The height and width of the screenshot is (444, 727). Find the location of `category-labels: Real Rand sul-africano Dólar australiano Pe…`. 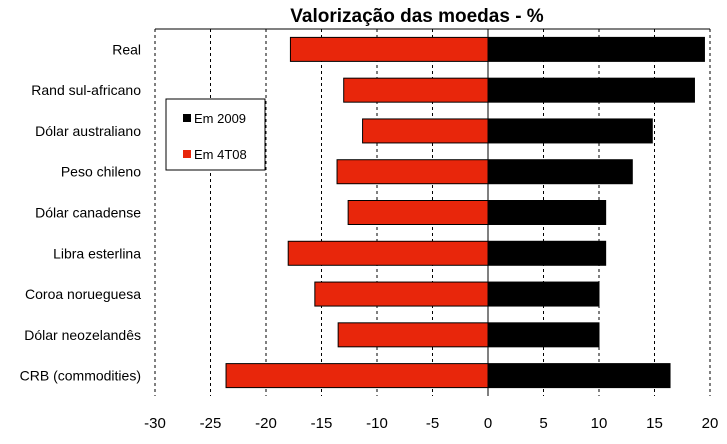

category-labels: Real Rand sul-africano Dólar australiano Pe… is located at coordinates (81, 212).